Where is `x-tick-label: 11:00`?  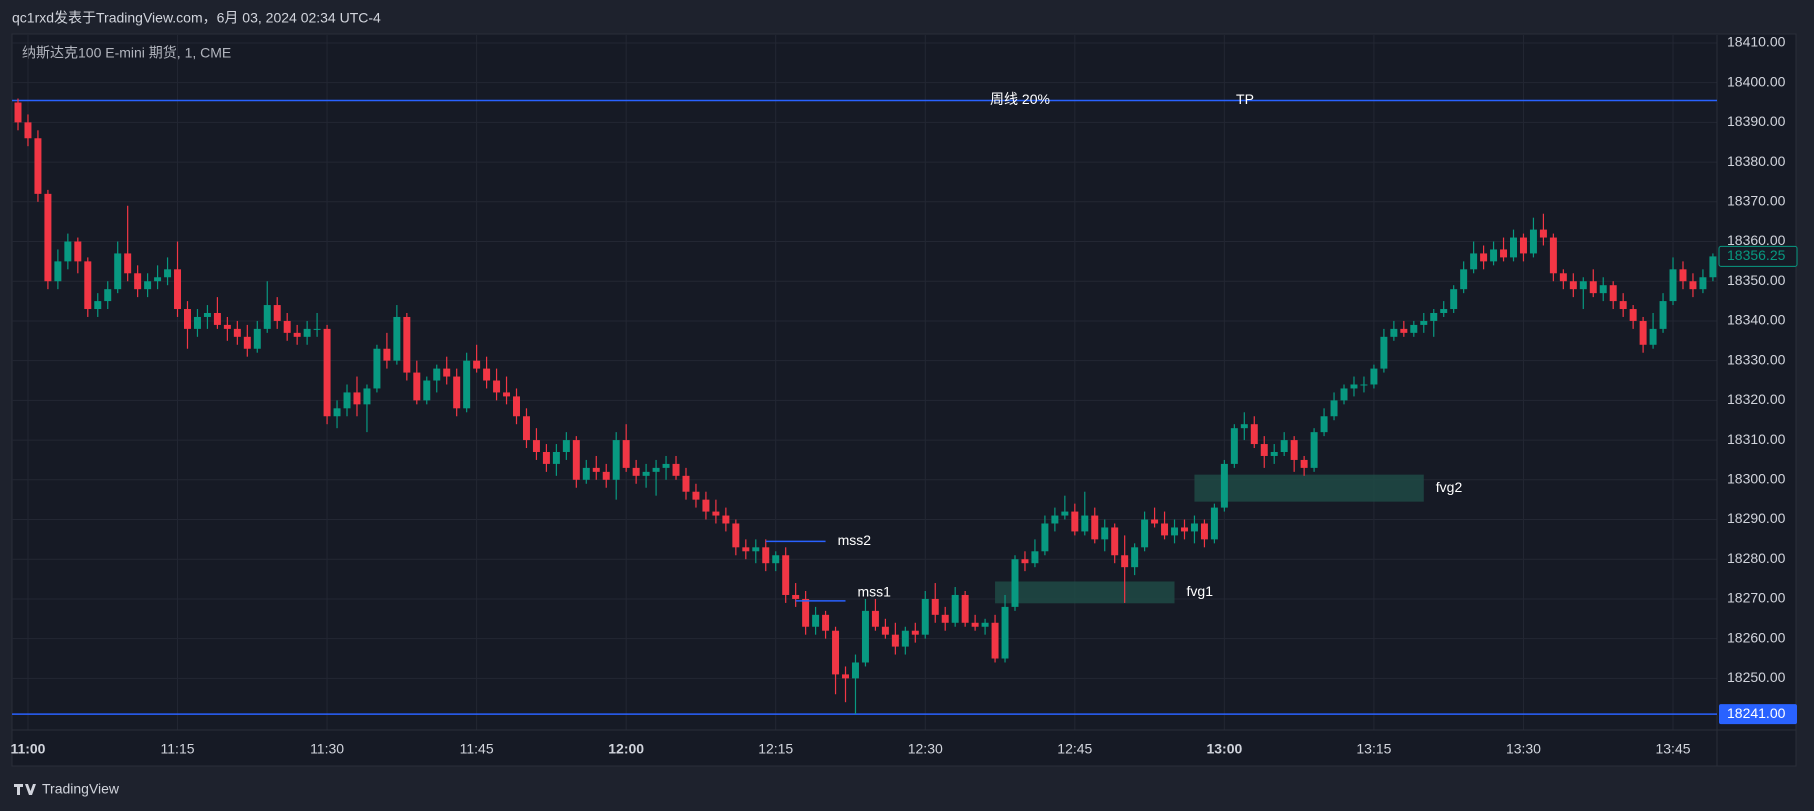
x-tick-label: 11:00 is located at coordinates (27, 749).